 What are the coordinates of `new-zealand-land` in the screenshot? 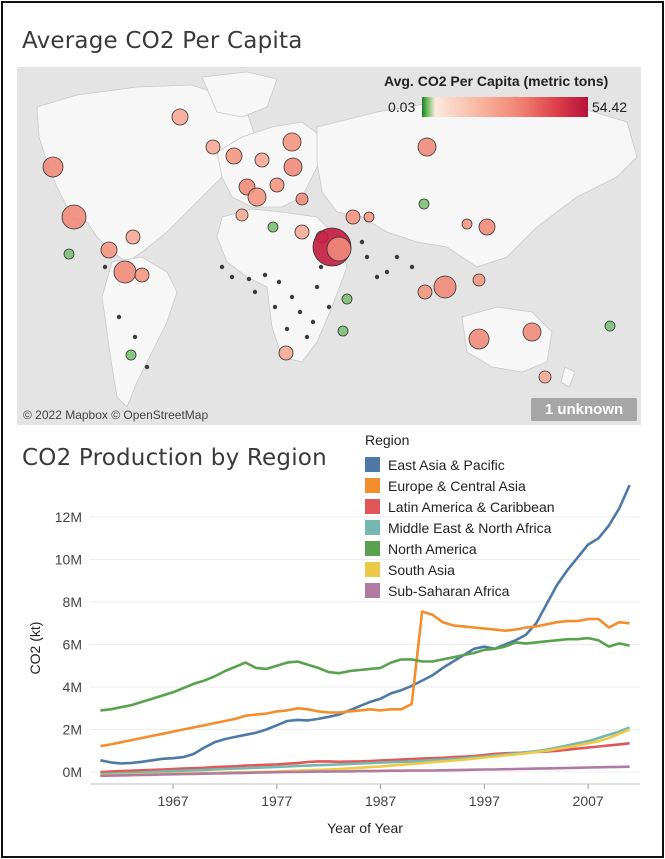 It's located at (568, 377).